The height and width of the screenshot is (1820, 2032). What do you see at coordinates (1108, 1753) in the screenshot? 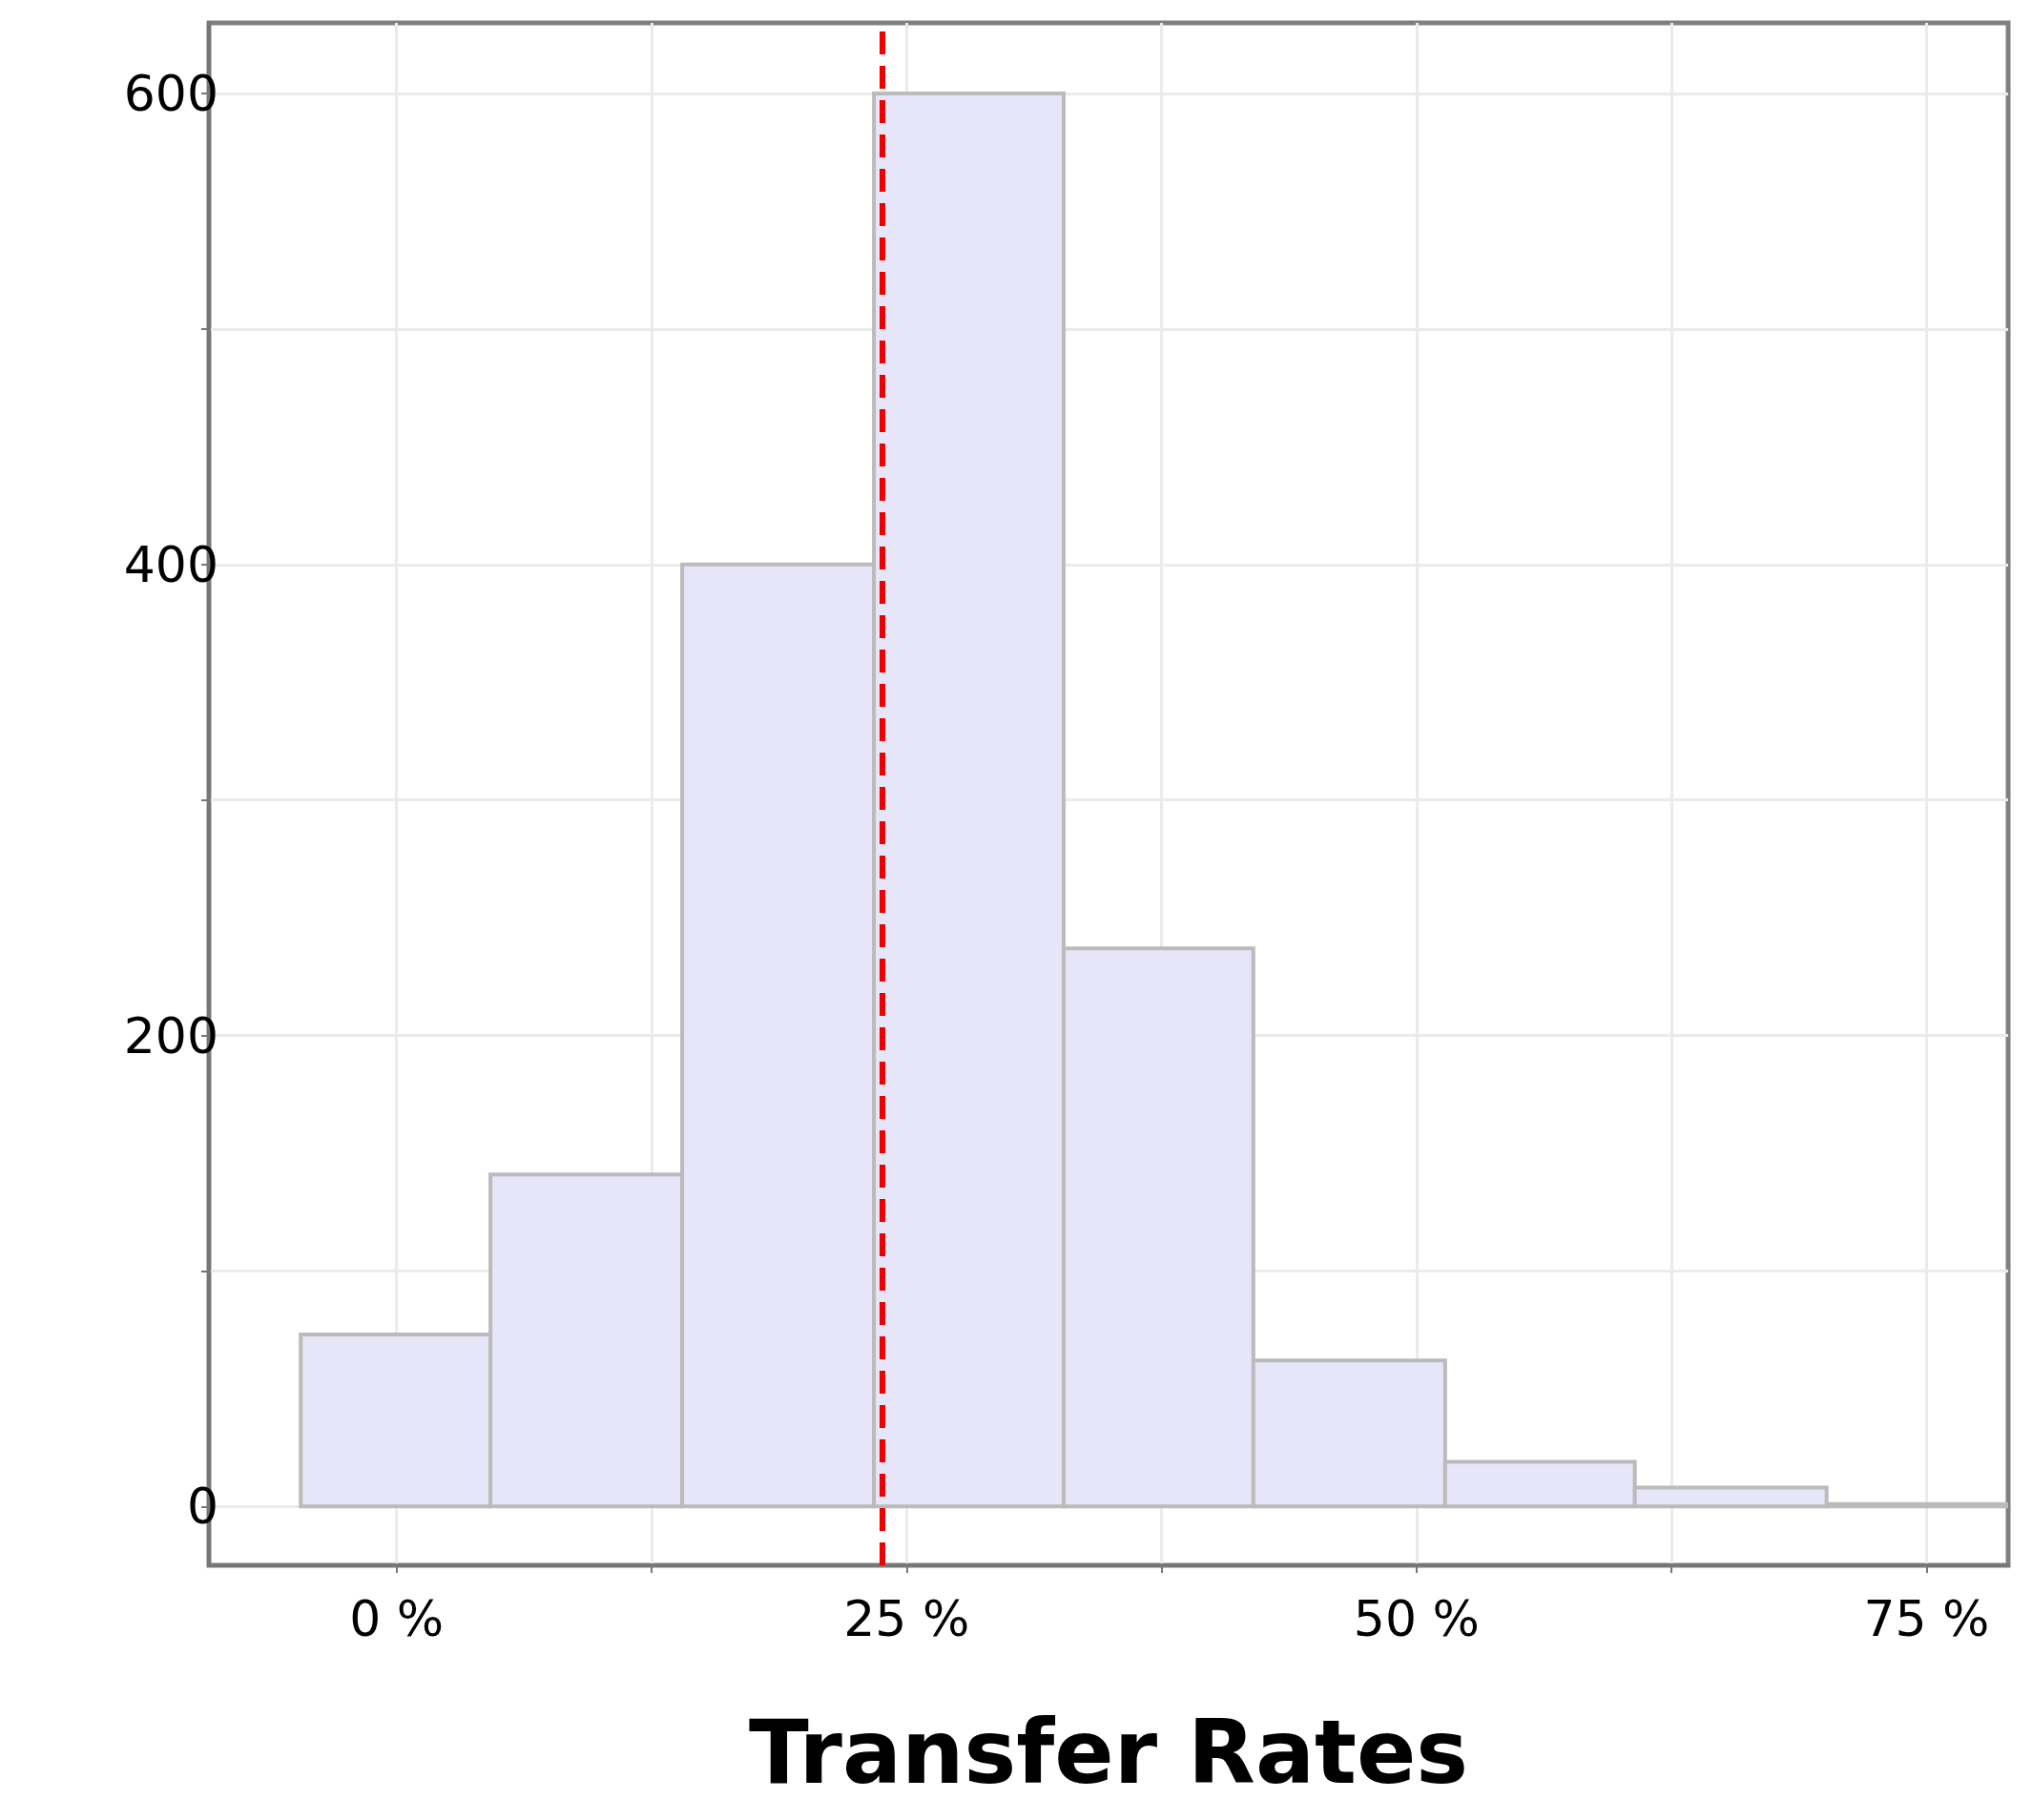
I see `x-axis-title: Transfer Rates` at bounding box center [1108, 1753].